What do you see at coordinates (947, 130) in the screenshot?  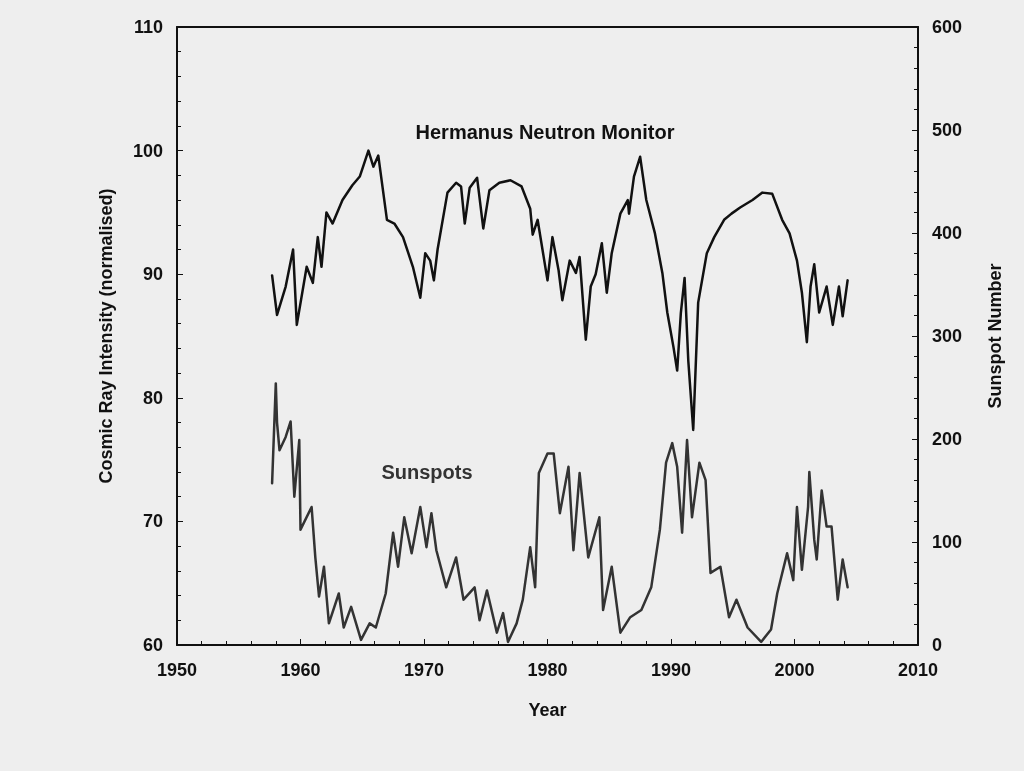 I see `y2-tick-label: 500` at bounding box center [947, 130].